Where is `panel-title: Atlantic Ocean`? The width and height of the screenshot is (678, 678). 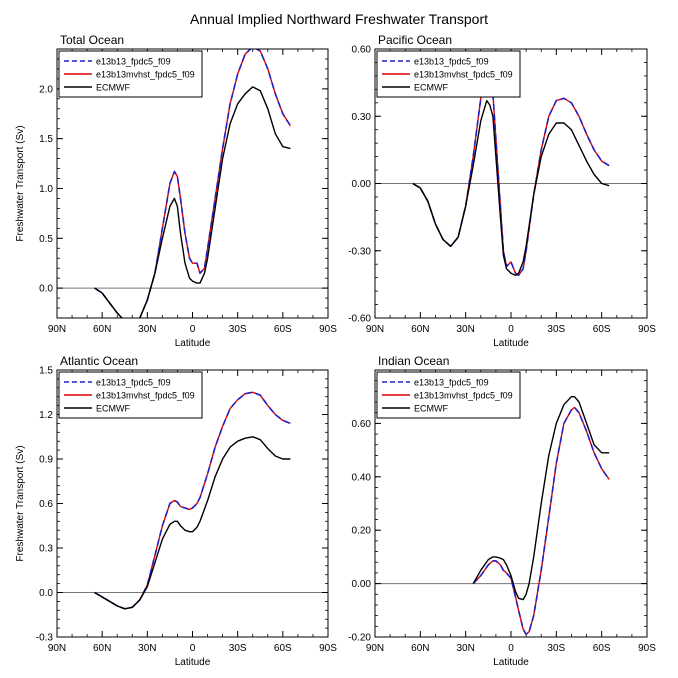 panel-title: Atlantic Ocean is located at coordinates (99, 361).